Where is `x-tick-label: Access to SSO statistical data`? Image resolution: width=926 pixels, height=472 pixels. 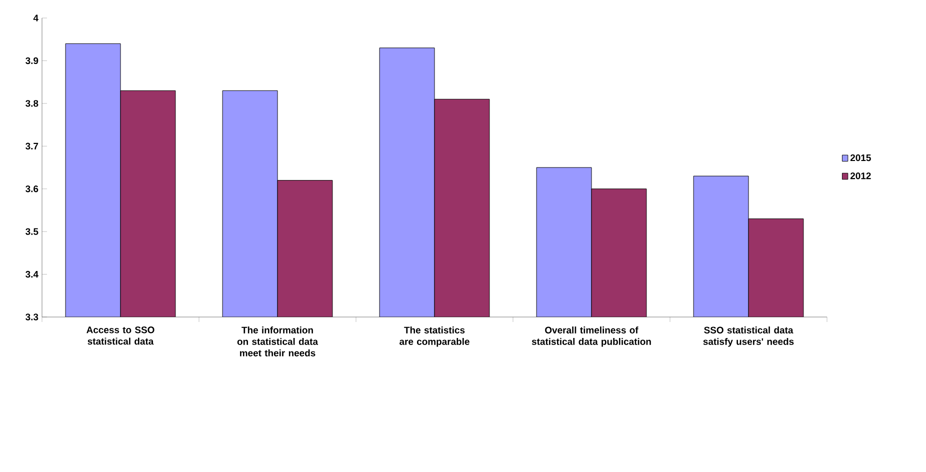
x-tick-label: Access to SSO statistical data is located at coordinates (120, 335).